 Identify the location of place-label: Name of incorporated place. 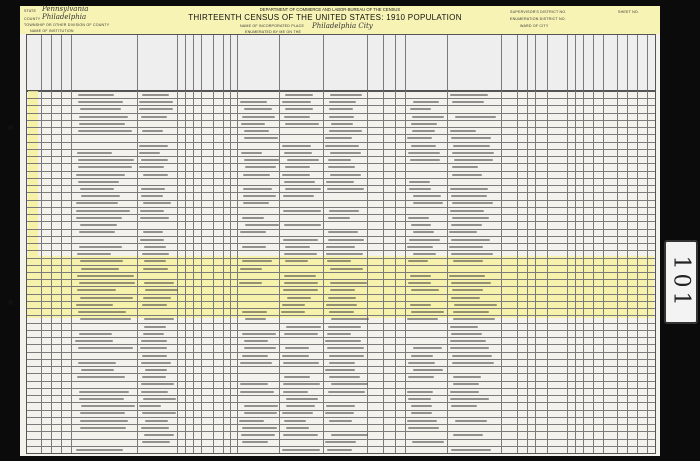
(272, 26).